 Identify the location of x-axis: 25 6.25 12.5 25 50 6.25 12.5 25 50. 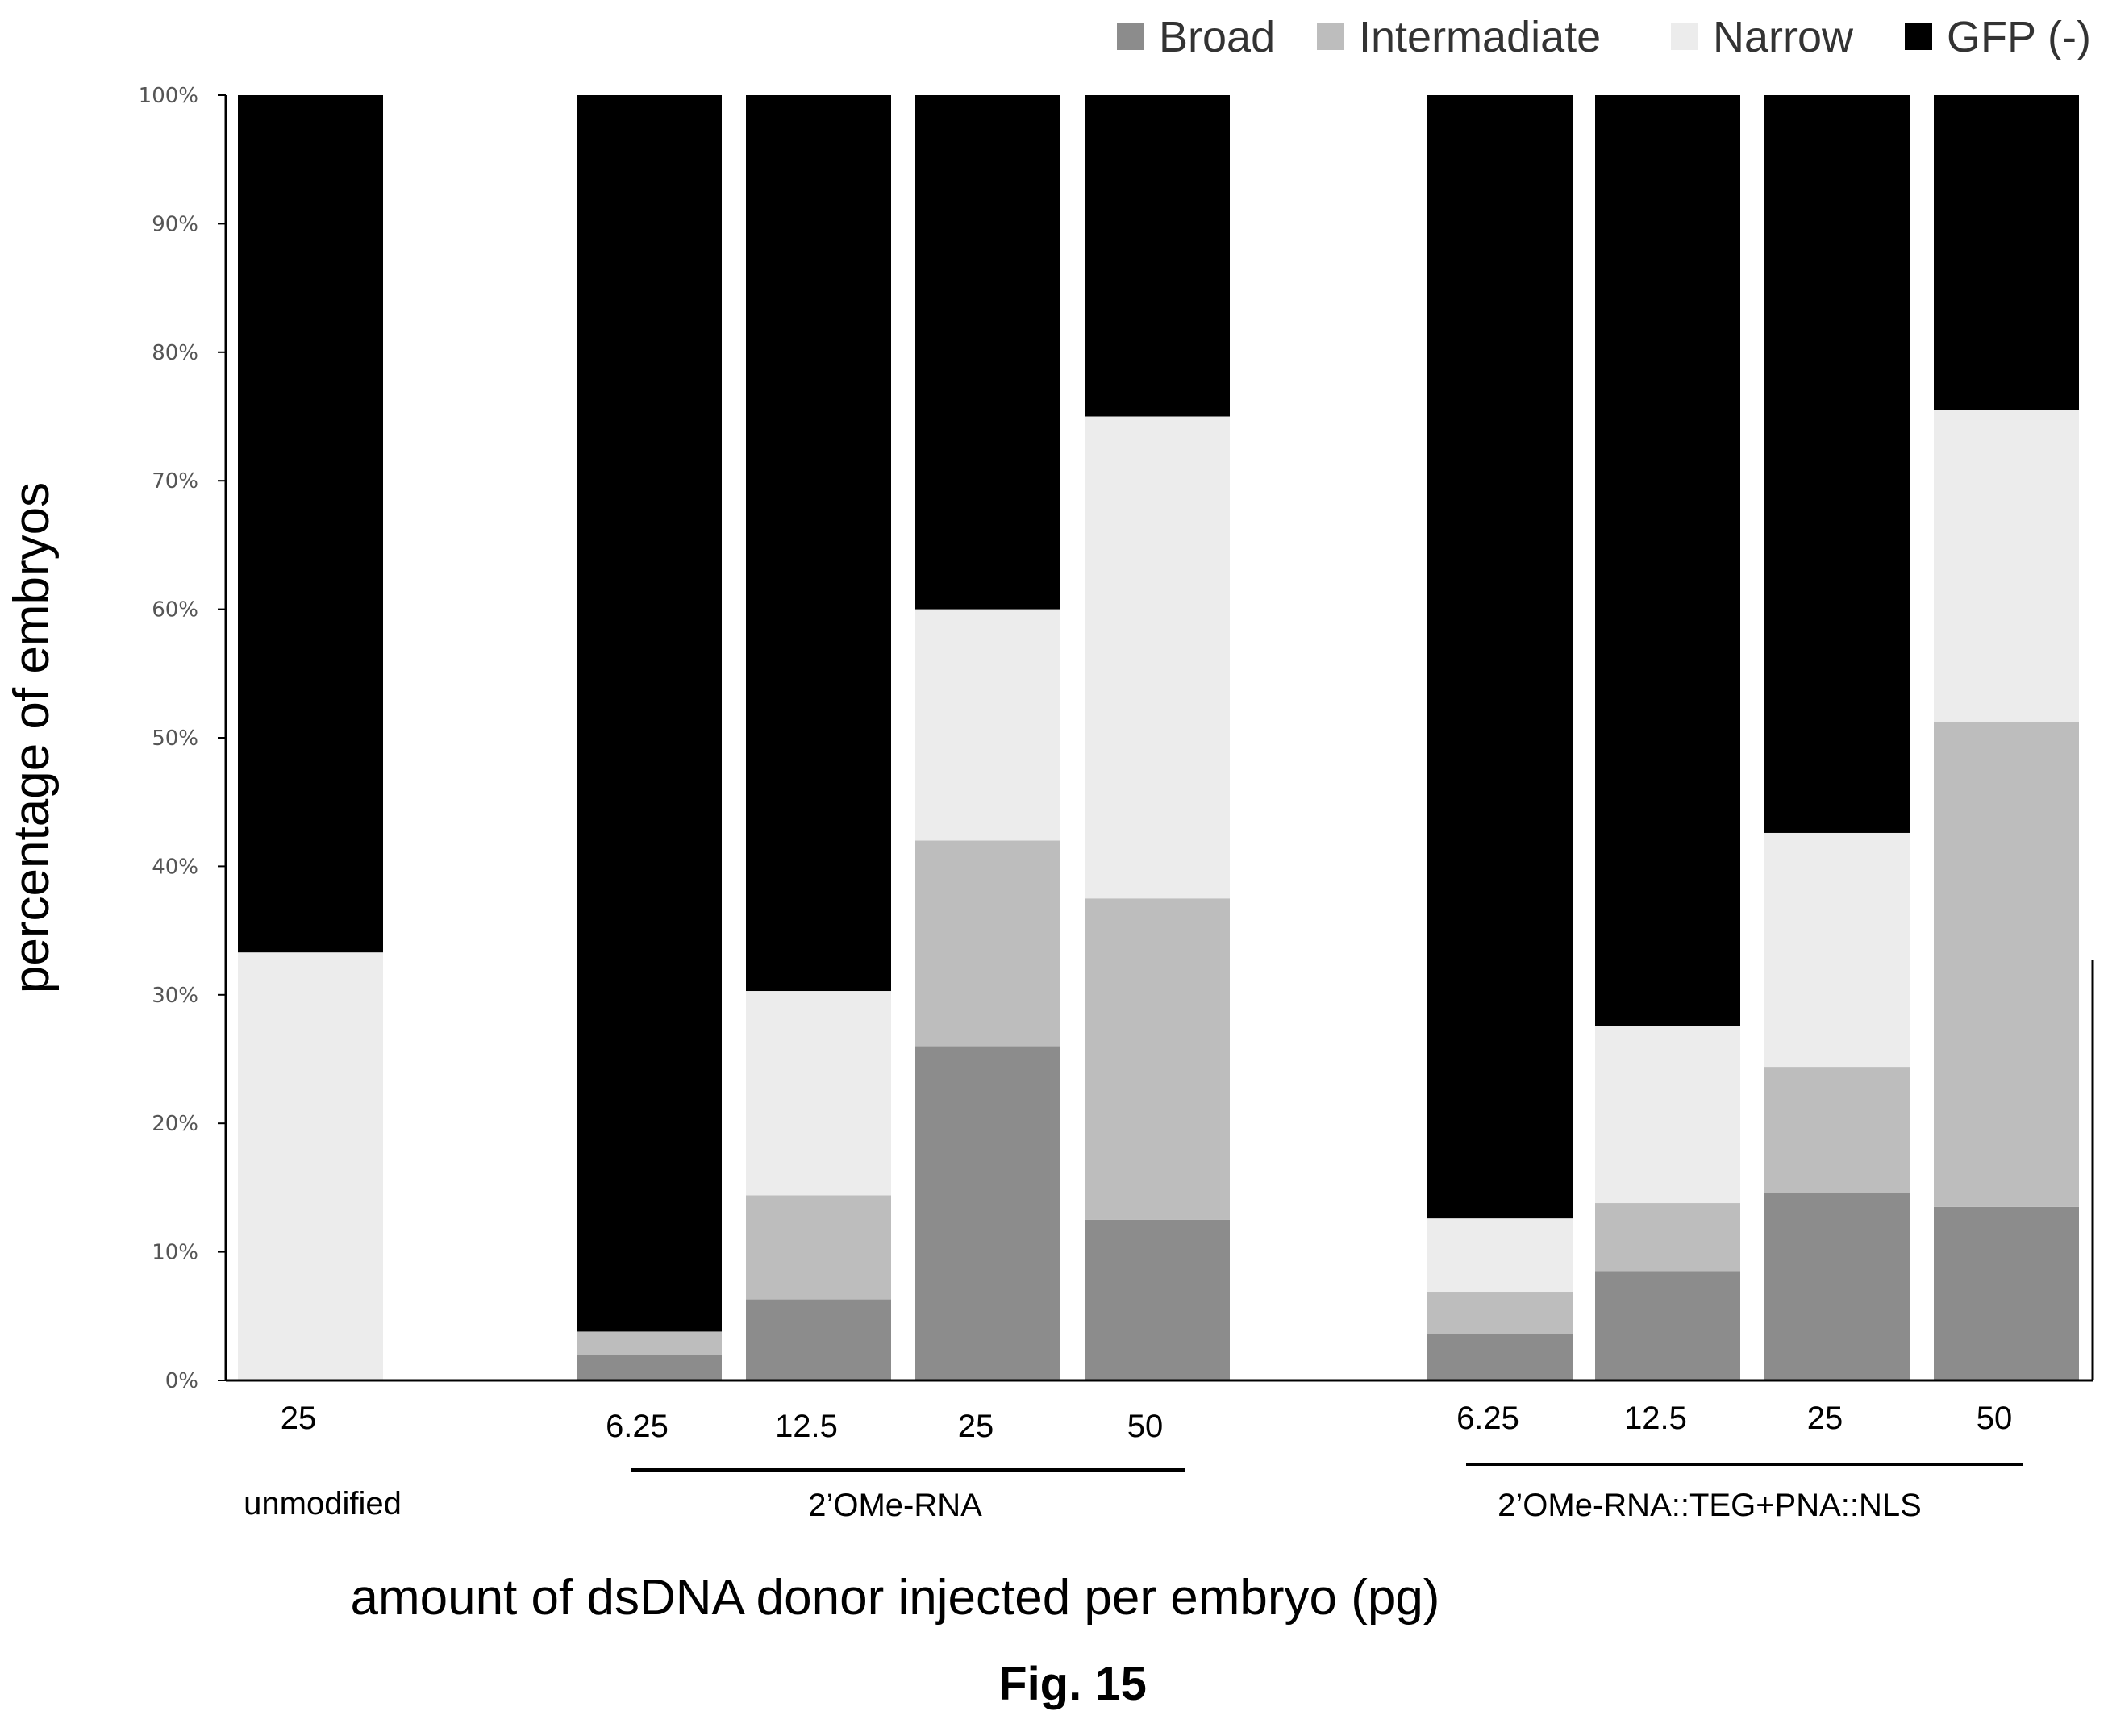
(1159, 1411).